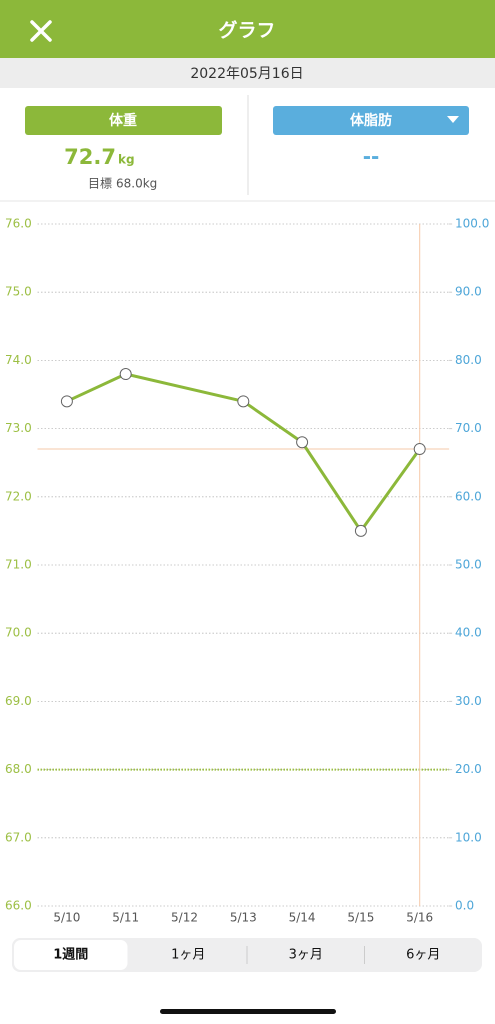 Image resolution: width=495 pixels, height=1024 pixels. Describe the element at coordinates (18, 224) in the screenshot. I see `y-tick-label: 76.0` at that location.